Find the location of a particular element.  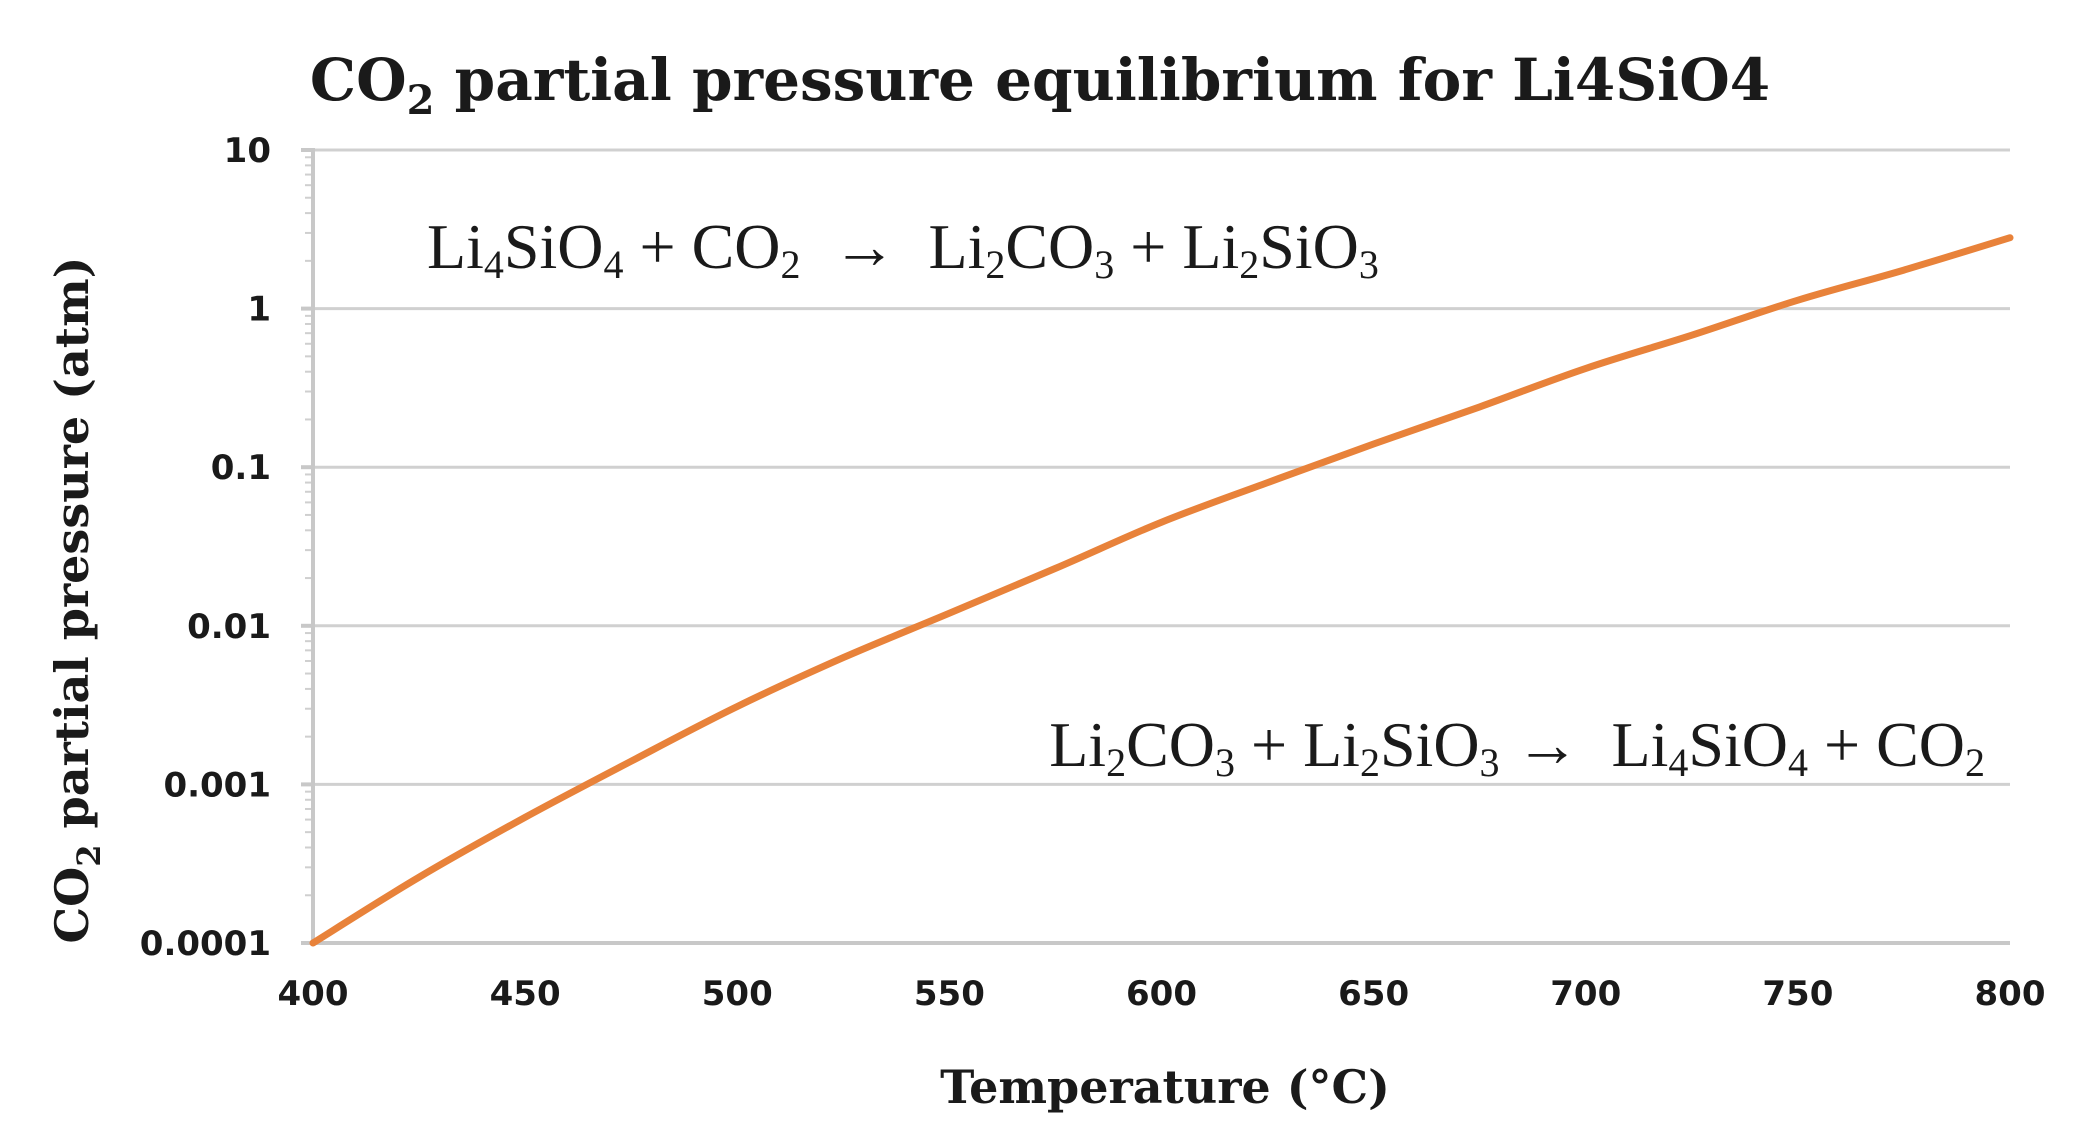

y-tick-label: 0.001 is located at coordinates (217, 785).